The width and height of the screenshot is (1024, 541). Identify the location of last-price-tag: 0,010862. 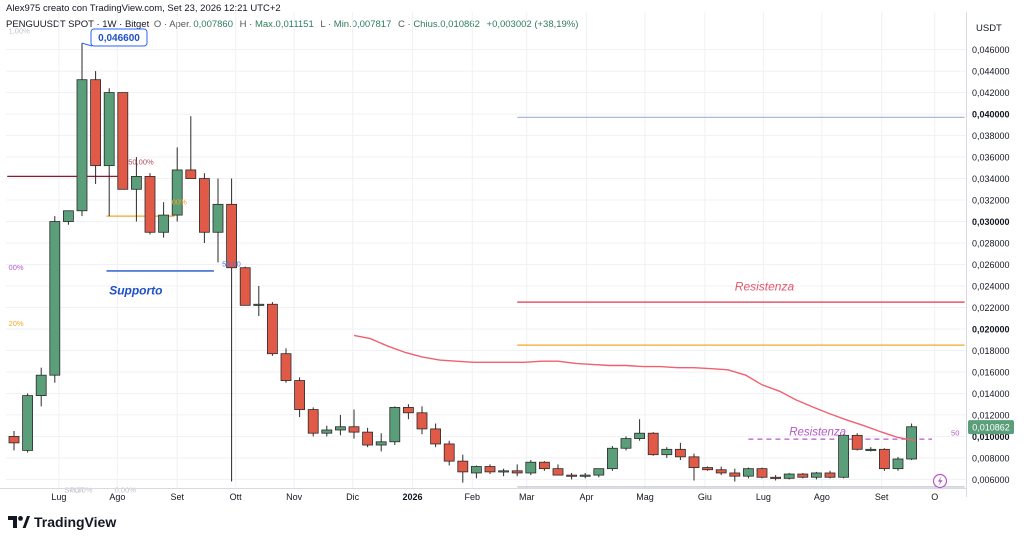
(991, 427).